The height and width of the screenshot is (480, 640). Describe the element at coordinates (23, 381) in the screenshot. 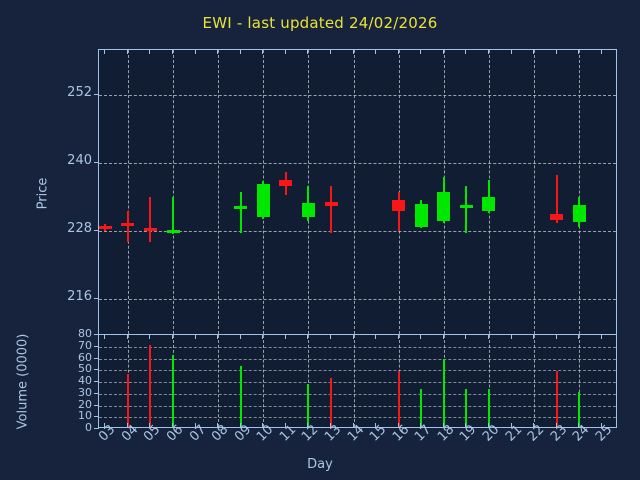

I see `volume-axis-title: Volume (0000)` at that location.